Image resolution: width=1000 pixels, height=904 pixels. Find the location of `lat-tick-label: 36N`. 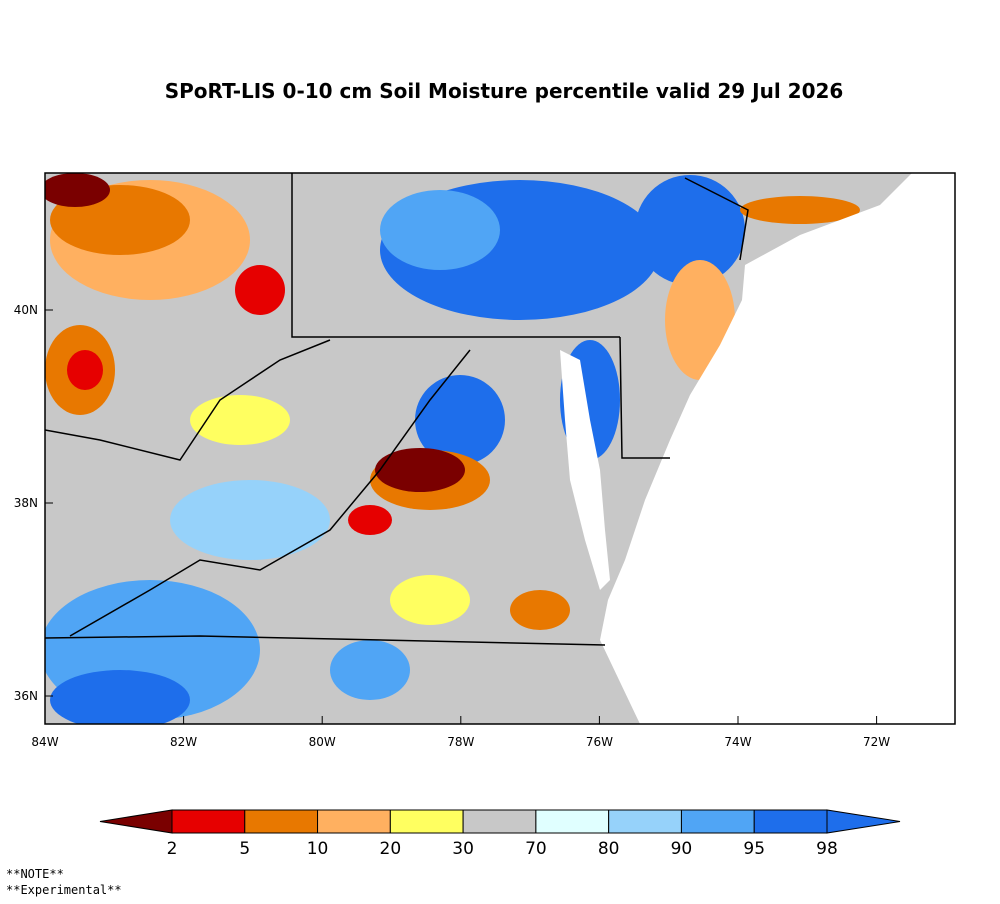

lat-tick-label: 36N is located at coordinates (26, 696).